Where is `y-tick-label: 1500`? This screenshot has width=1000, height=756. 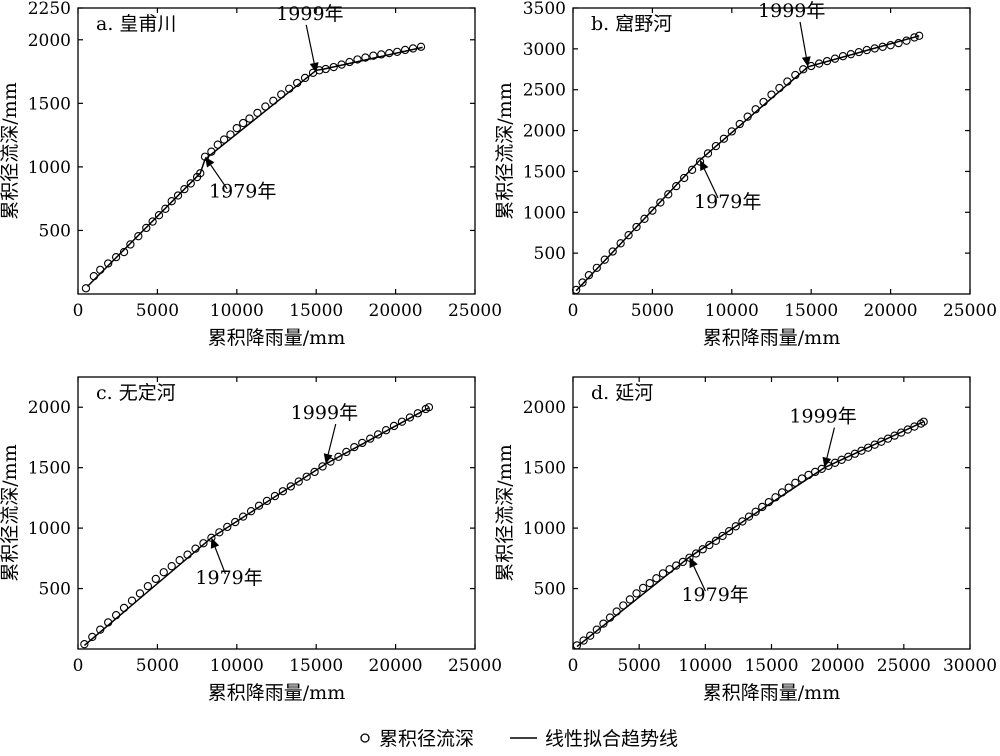 y-tick-label: 1500 is located at coordinates (49, 104).